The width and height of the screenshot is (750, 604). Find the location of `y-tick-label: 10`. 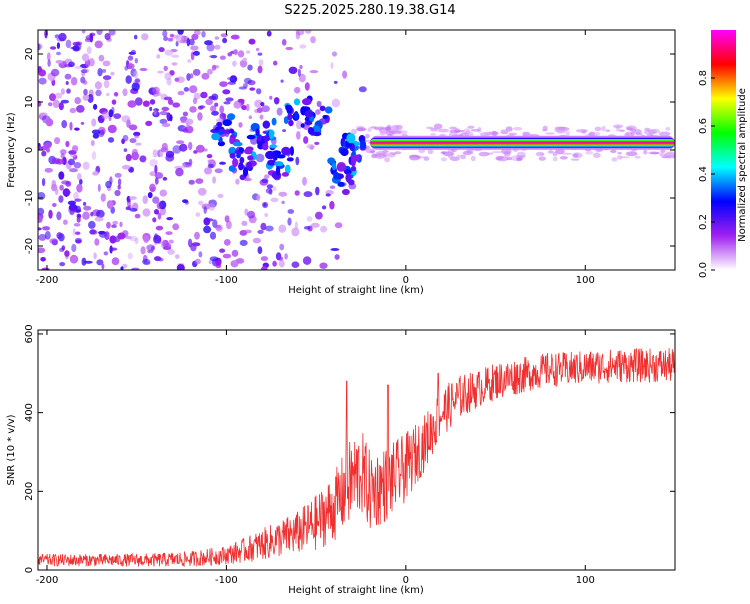

y-tick-label: 10 is located at coordinates (29, 102).